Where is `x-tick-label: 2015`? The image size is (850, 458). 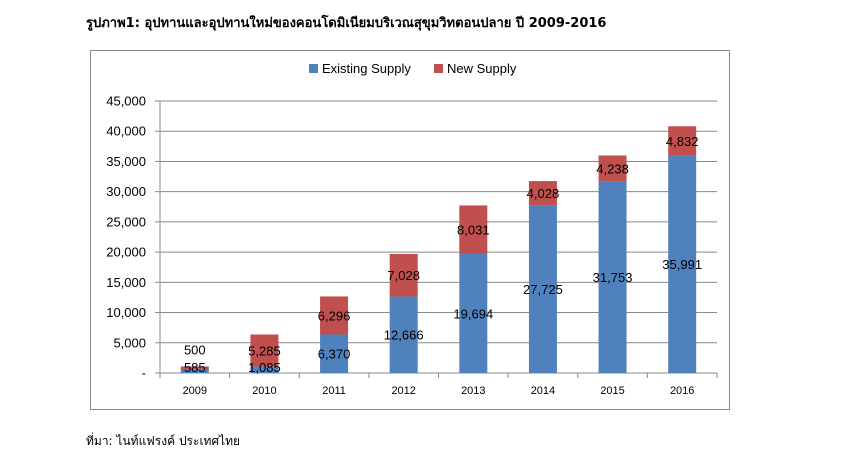 x-tick-label: 2015 is located at coordinates (612, 391).